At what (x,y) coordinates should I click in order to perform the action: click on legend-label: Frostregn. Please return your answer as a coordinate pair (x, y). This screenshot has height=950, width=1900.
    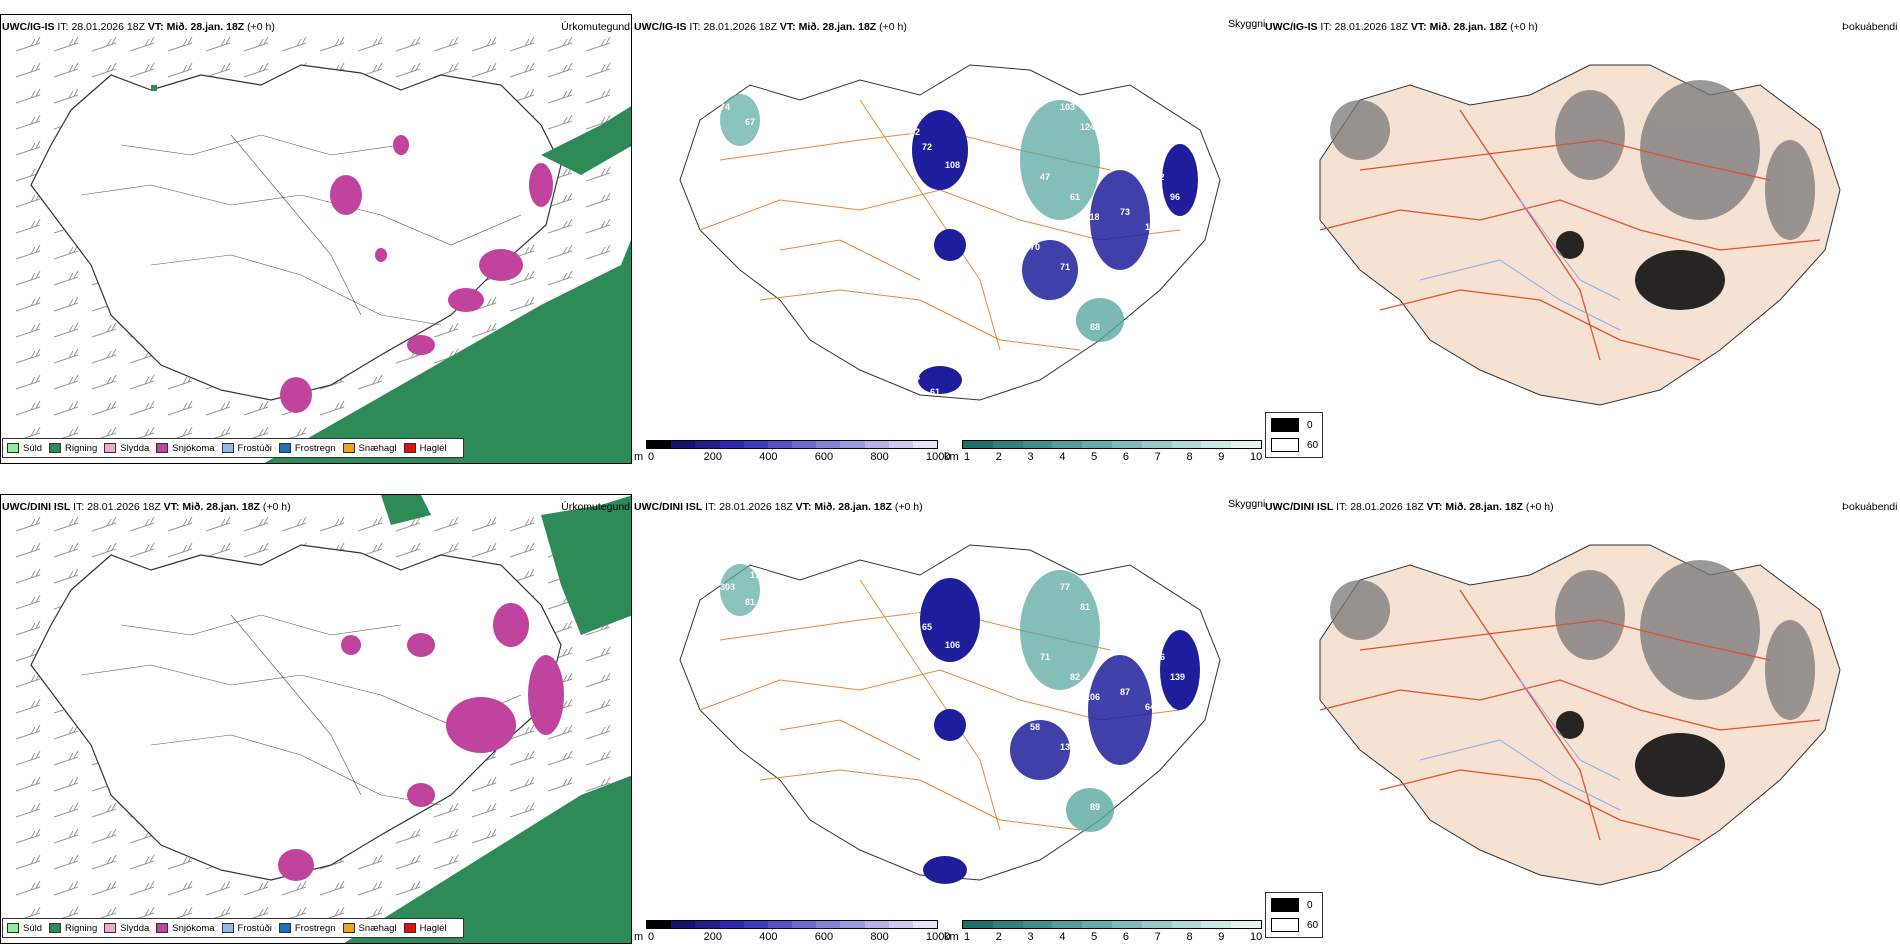
    Looking at the image, I should click on (315, 448).